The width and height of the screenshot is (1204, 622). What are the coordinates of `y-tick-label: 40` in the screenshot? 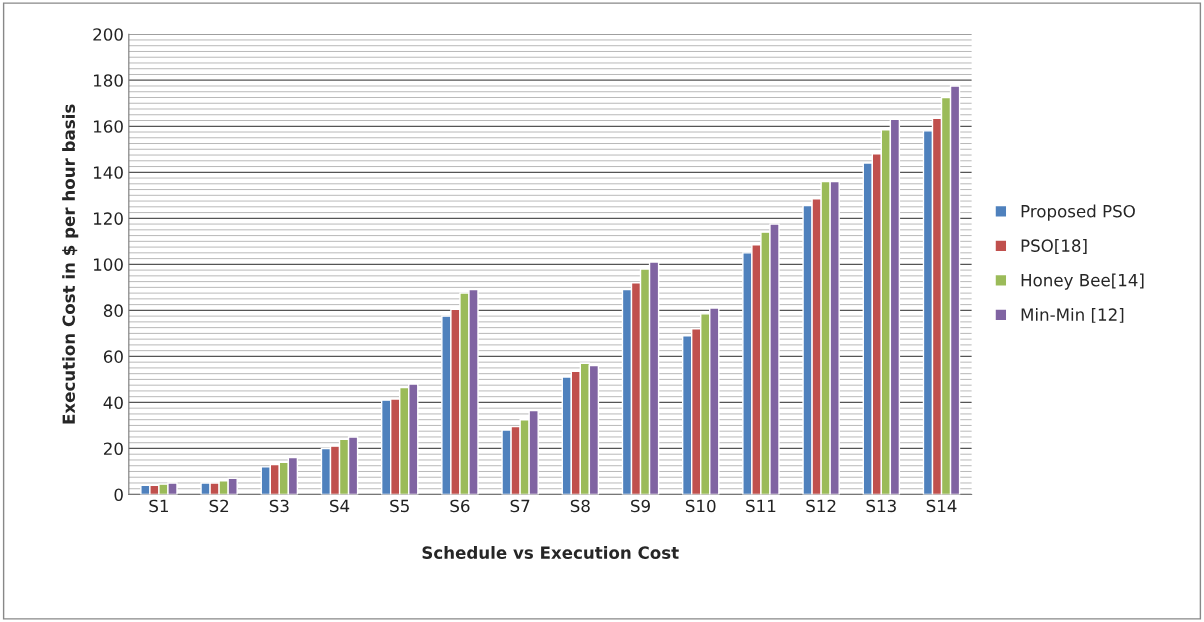 It's located at (113, 402).